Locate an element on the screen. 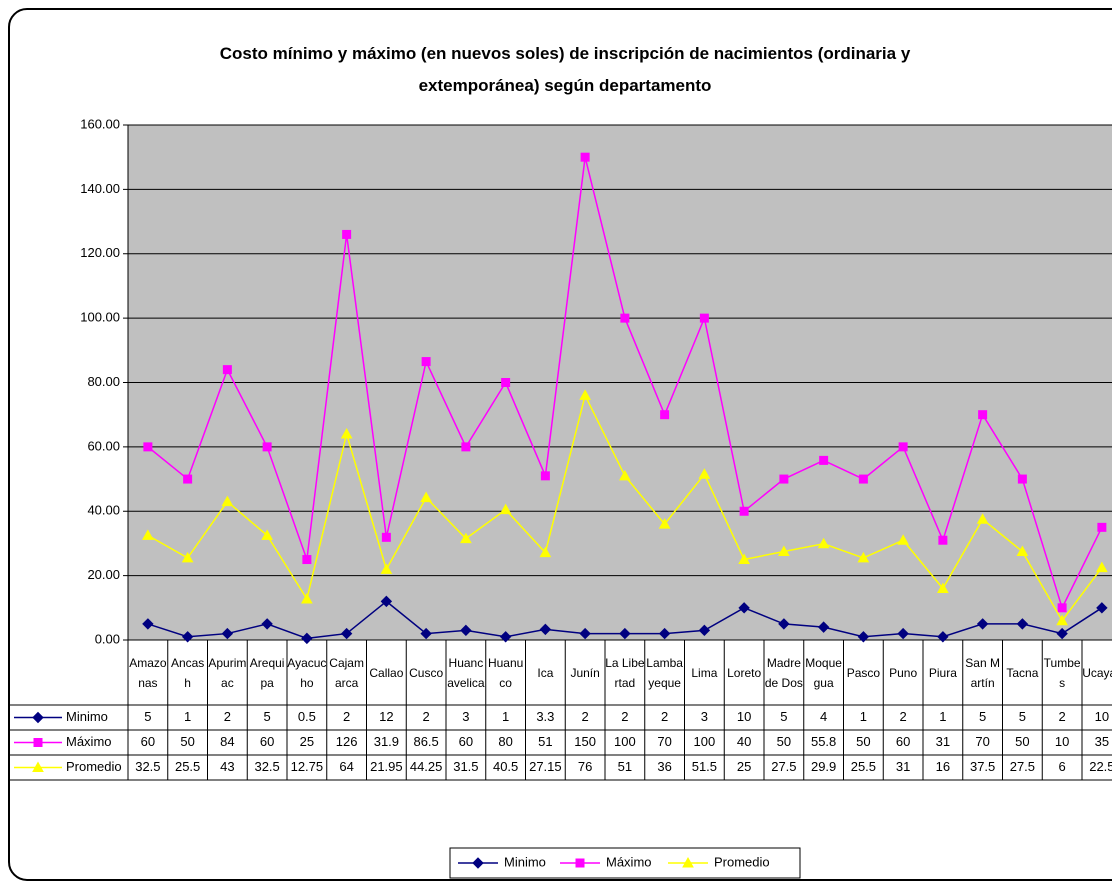 The image size is (1112, 886). y-tick-label: 120.00 is located at coordinates (100, 252).